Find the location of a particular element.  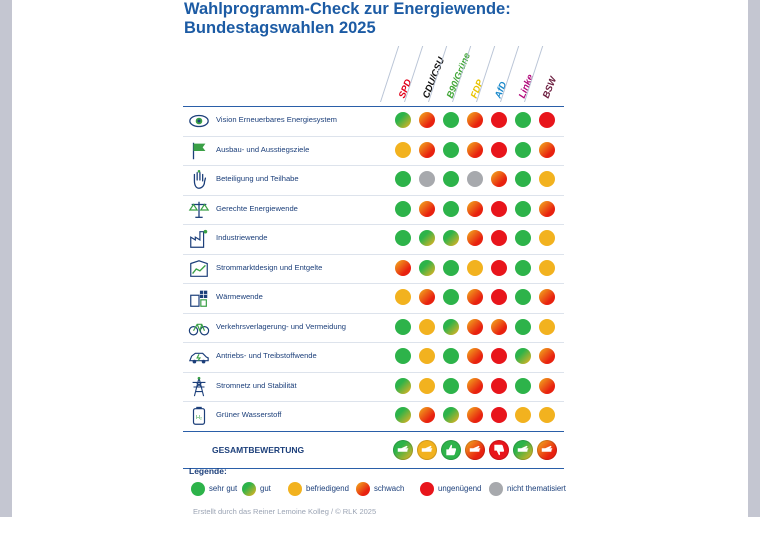

bottom-margin is located at coordinates (380, 527).